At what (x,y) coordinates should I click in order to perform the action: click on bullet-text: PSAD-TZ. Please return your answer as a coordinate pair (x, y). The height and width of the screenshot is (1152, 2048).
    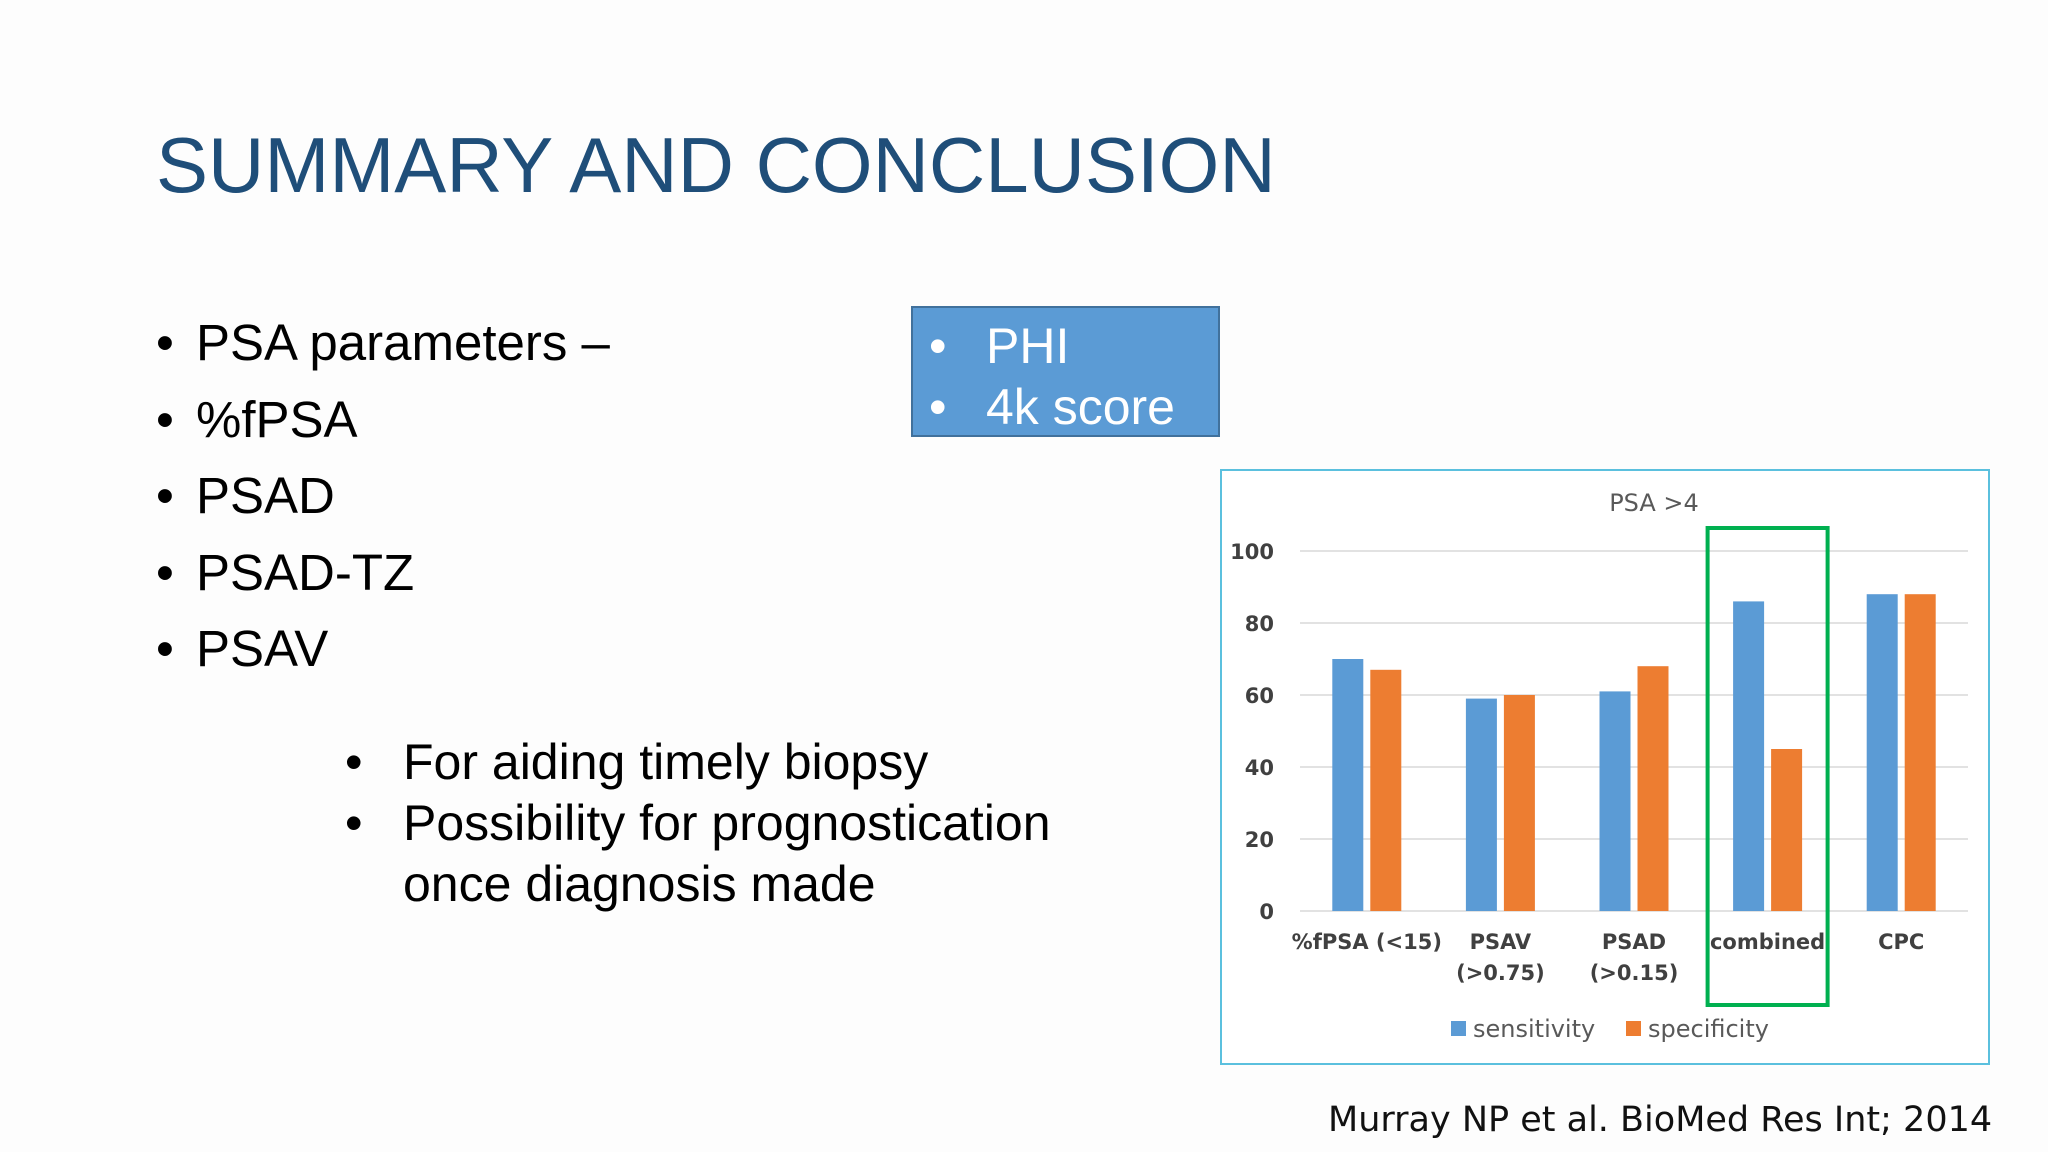
    Looking at the image, I should click on (305, 572).